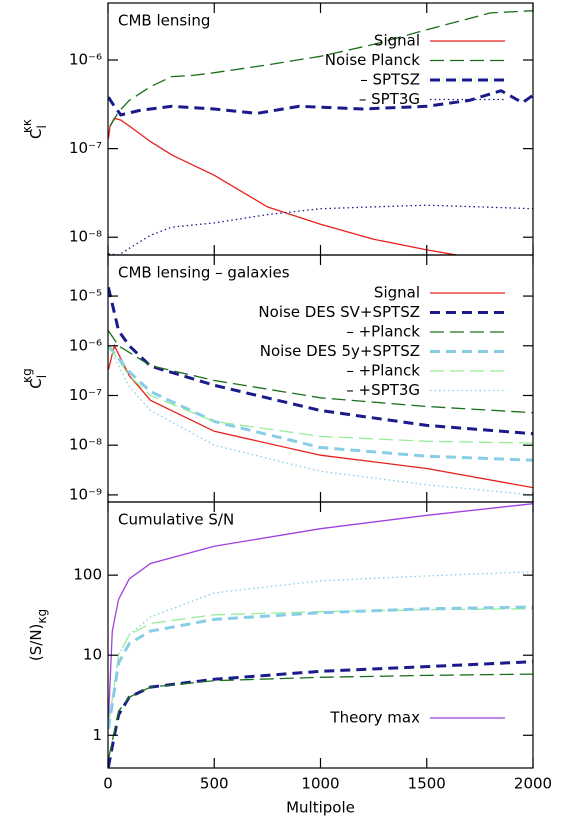  What do you see at coordinates (204, 273) in the screenshot?
I see `panel-title: CMB lensing – galaxies` at bounding box center [204, 273].